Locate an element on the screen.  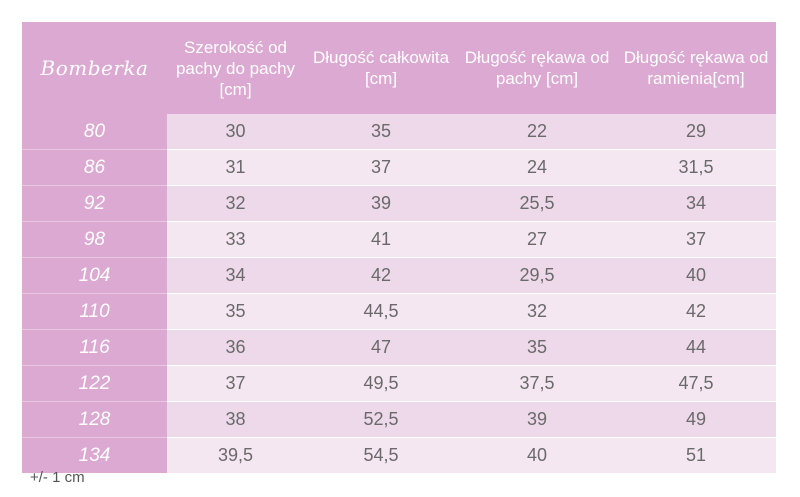
table-cell: 33 is located at coordinates (235, 239).